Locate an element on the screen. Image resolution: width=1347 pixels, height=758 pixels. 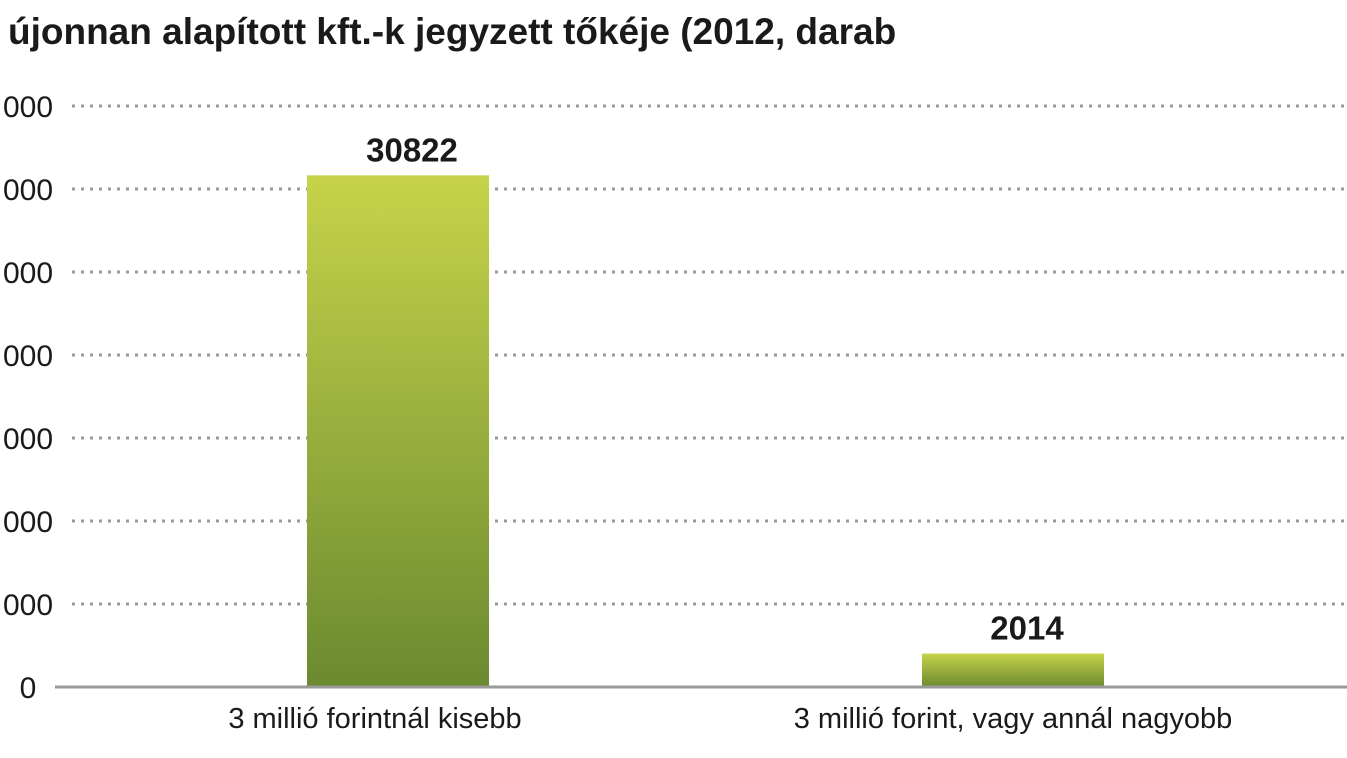
data-label: 2014 is located at coordinates (1027, 628).